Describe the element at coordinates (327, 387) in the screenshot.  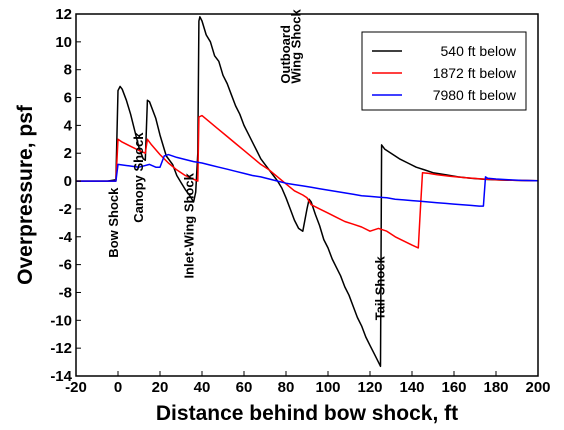
I see `x-tick-label: 100` at that location.